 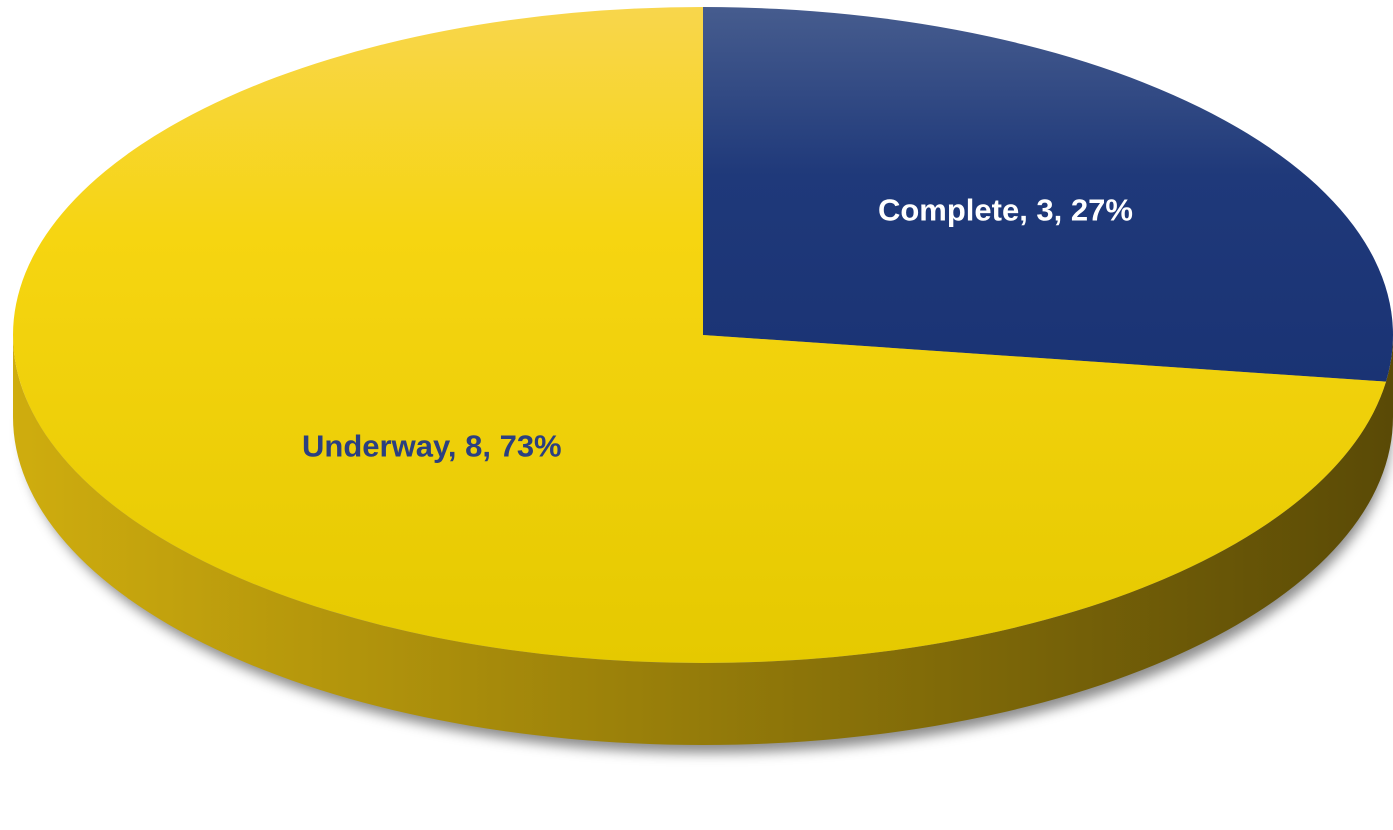 What do you see at coordinates (432, 446) in the screenshot?
I see `data-label-underway: Underway, 8, 73%` at bounding box center [432, 446].